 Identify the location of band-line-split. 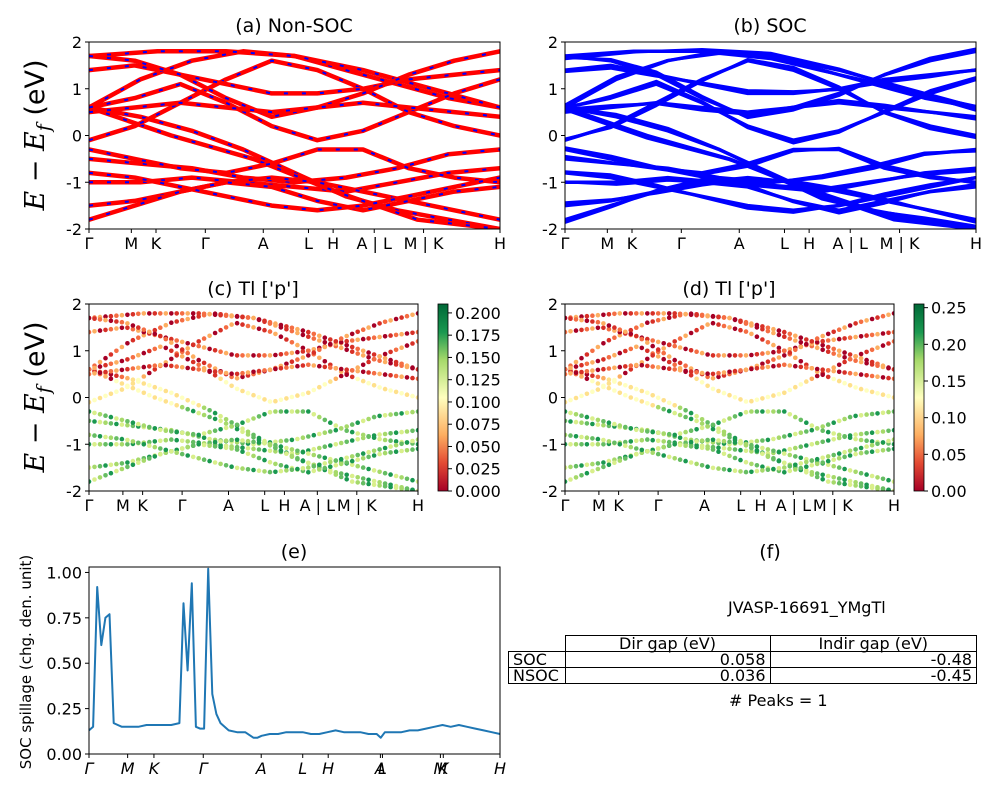
(770, 80).